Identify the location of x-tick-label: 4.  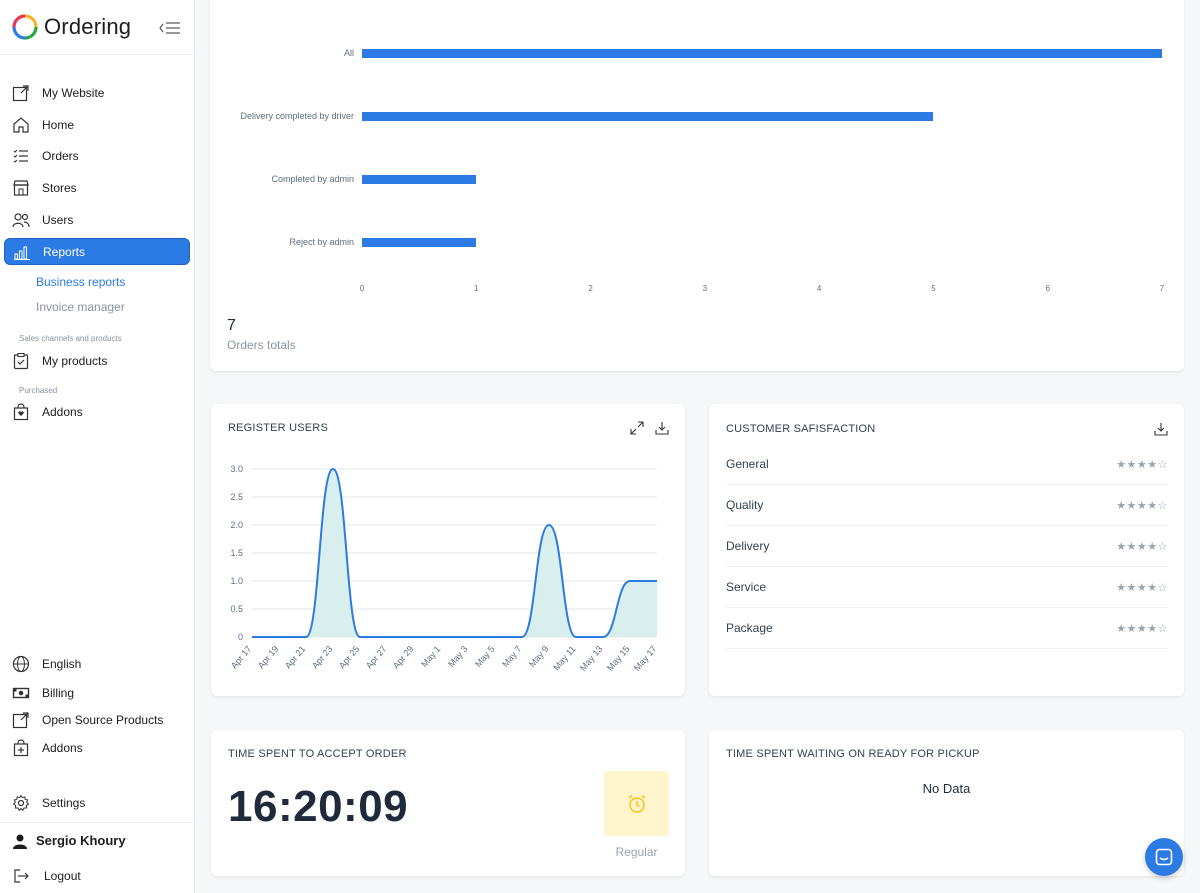
(819, 288).